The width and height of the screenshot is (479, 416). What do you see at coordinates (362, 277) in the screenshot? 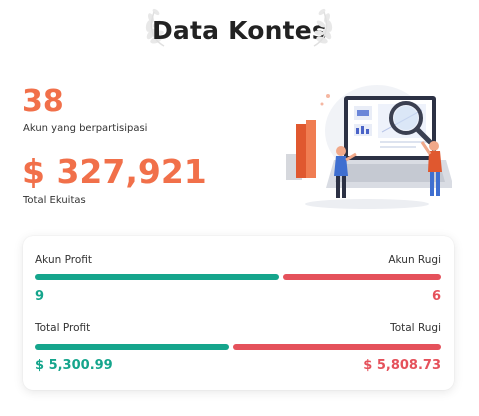
I see `loss-accounts-bar` at bounding box center [362, 277].